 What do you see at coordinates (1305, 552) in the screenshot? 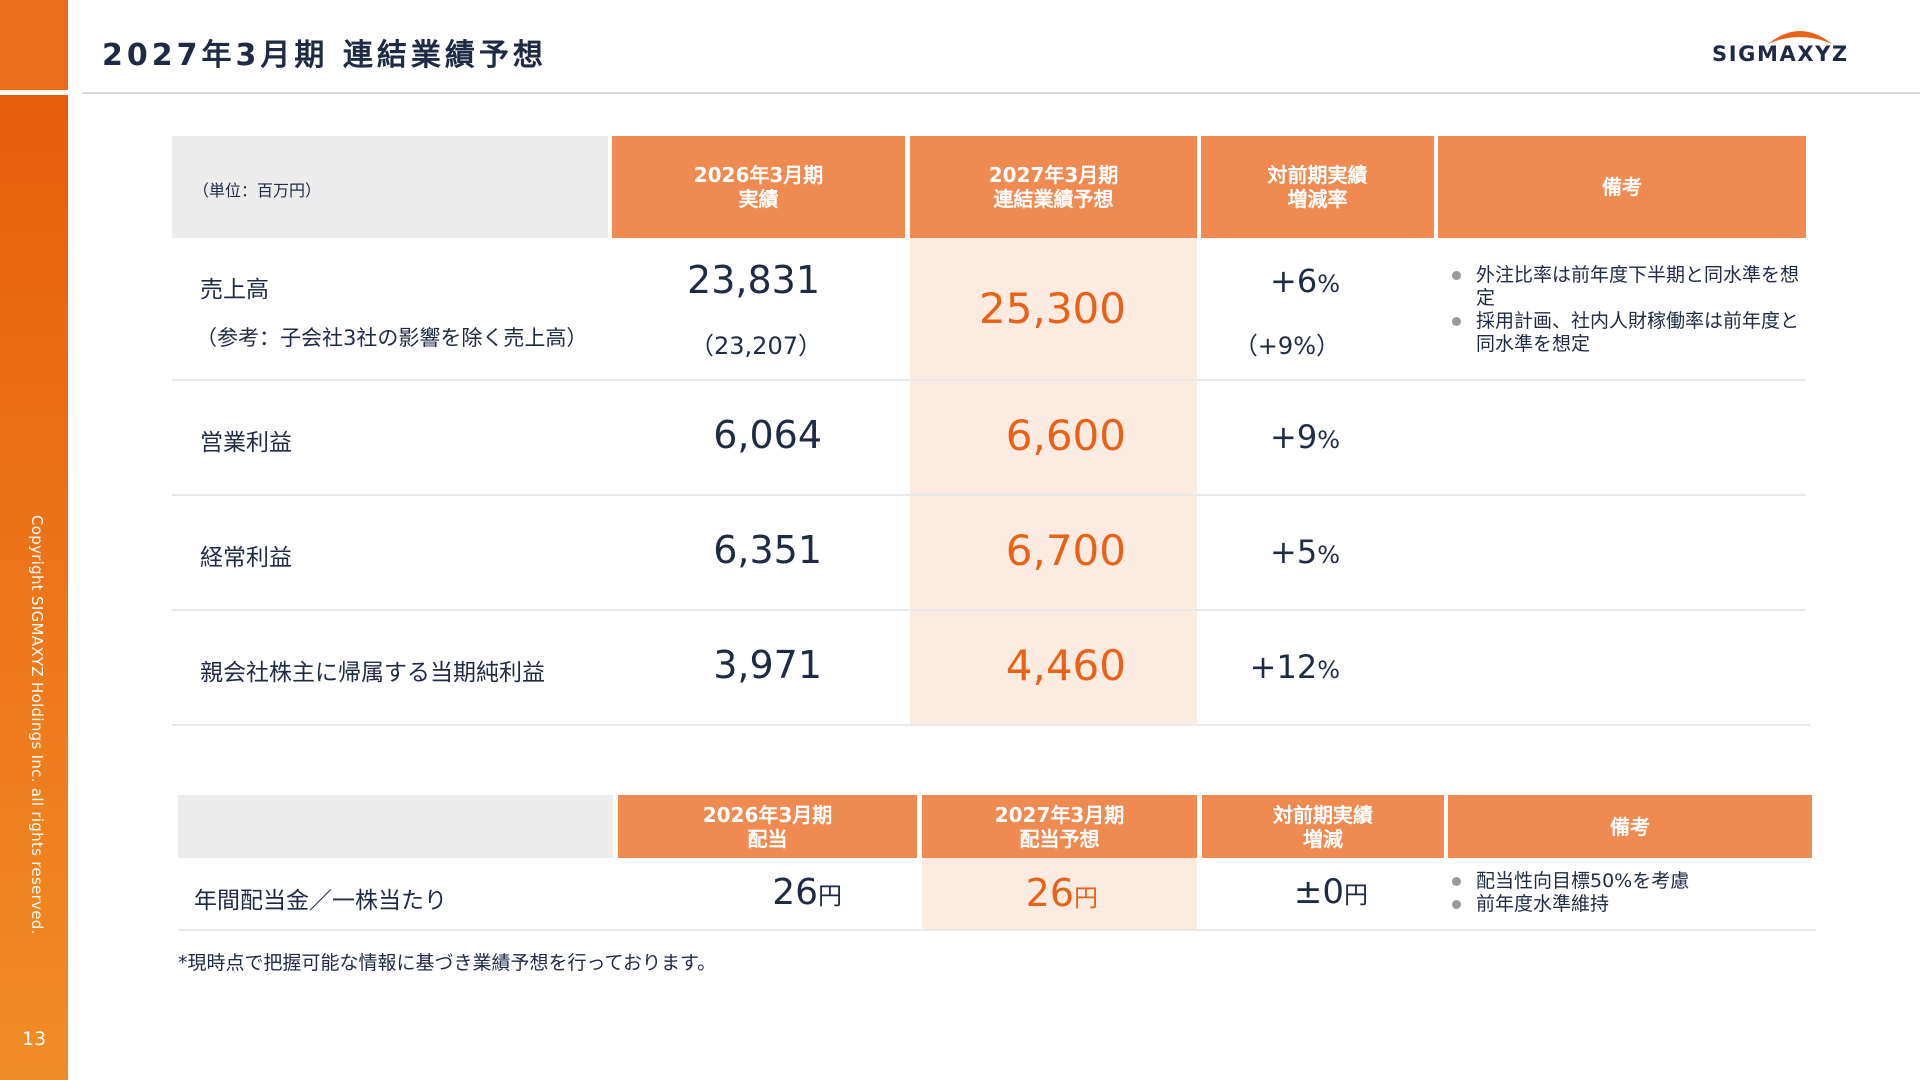
I see `ordinary-profit-change: +5%` at bounding box center [1305, 552].